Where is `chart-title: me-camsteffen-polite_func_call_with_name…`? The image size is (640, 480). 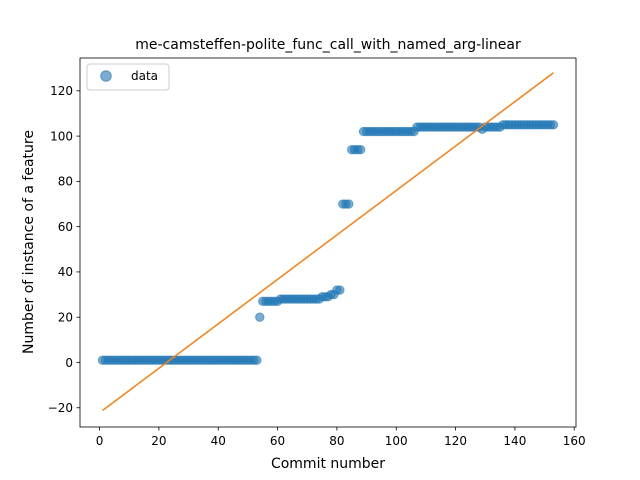 chart-title: me-camsteffen-polite_func_call_with_name… is located at coordinates (328, 45).